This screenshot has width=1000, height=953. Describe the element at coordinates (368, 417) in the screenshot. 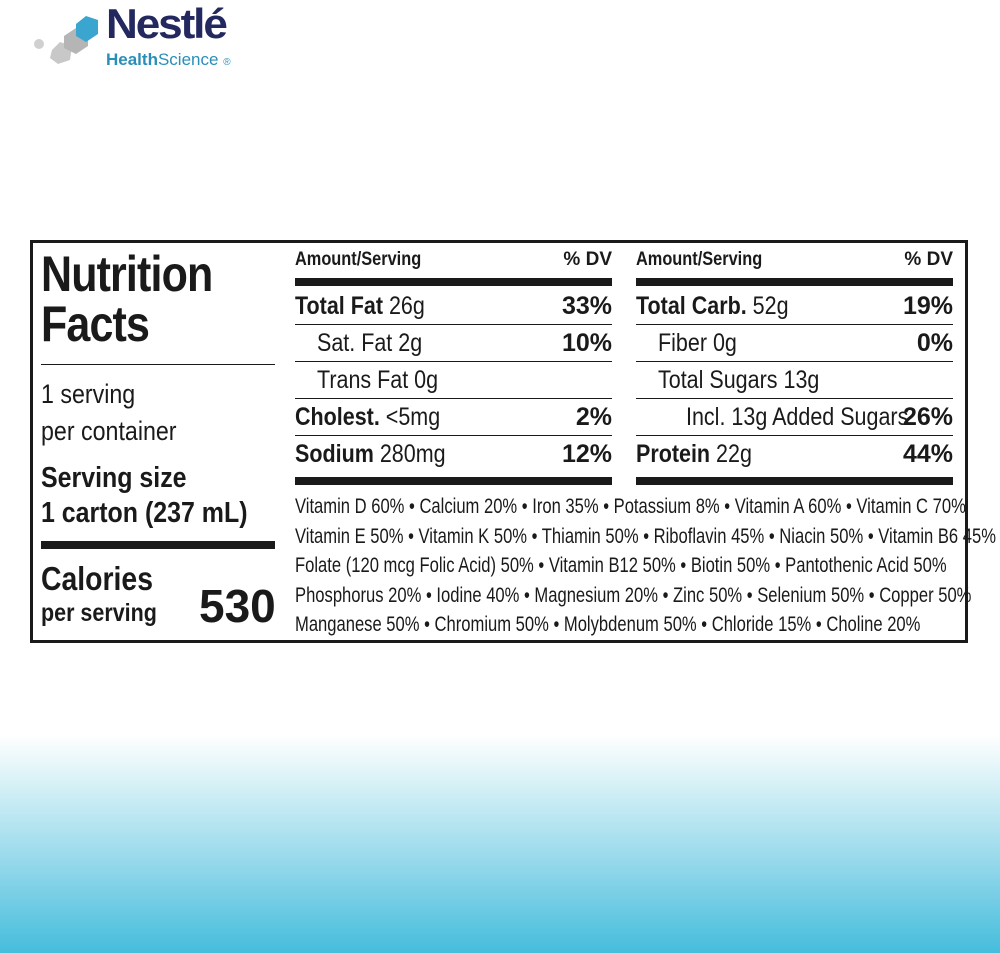

I see `nutrient-name: Cholest. <5mg` at that location.